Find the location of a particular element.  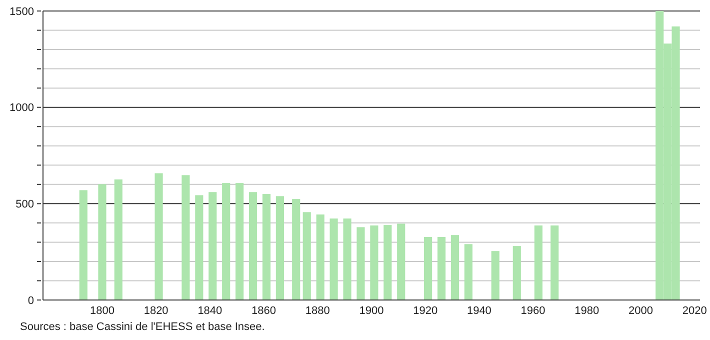

x-tick-label: 2020 is located at coordinates (694, 311).